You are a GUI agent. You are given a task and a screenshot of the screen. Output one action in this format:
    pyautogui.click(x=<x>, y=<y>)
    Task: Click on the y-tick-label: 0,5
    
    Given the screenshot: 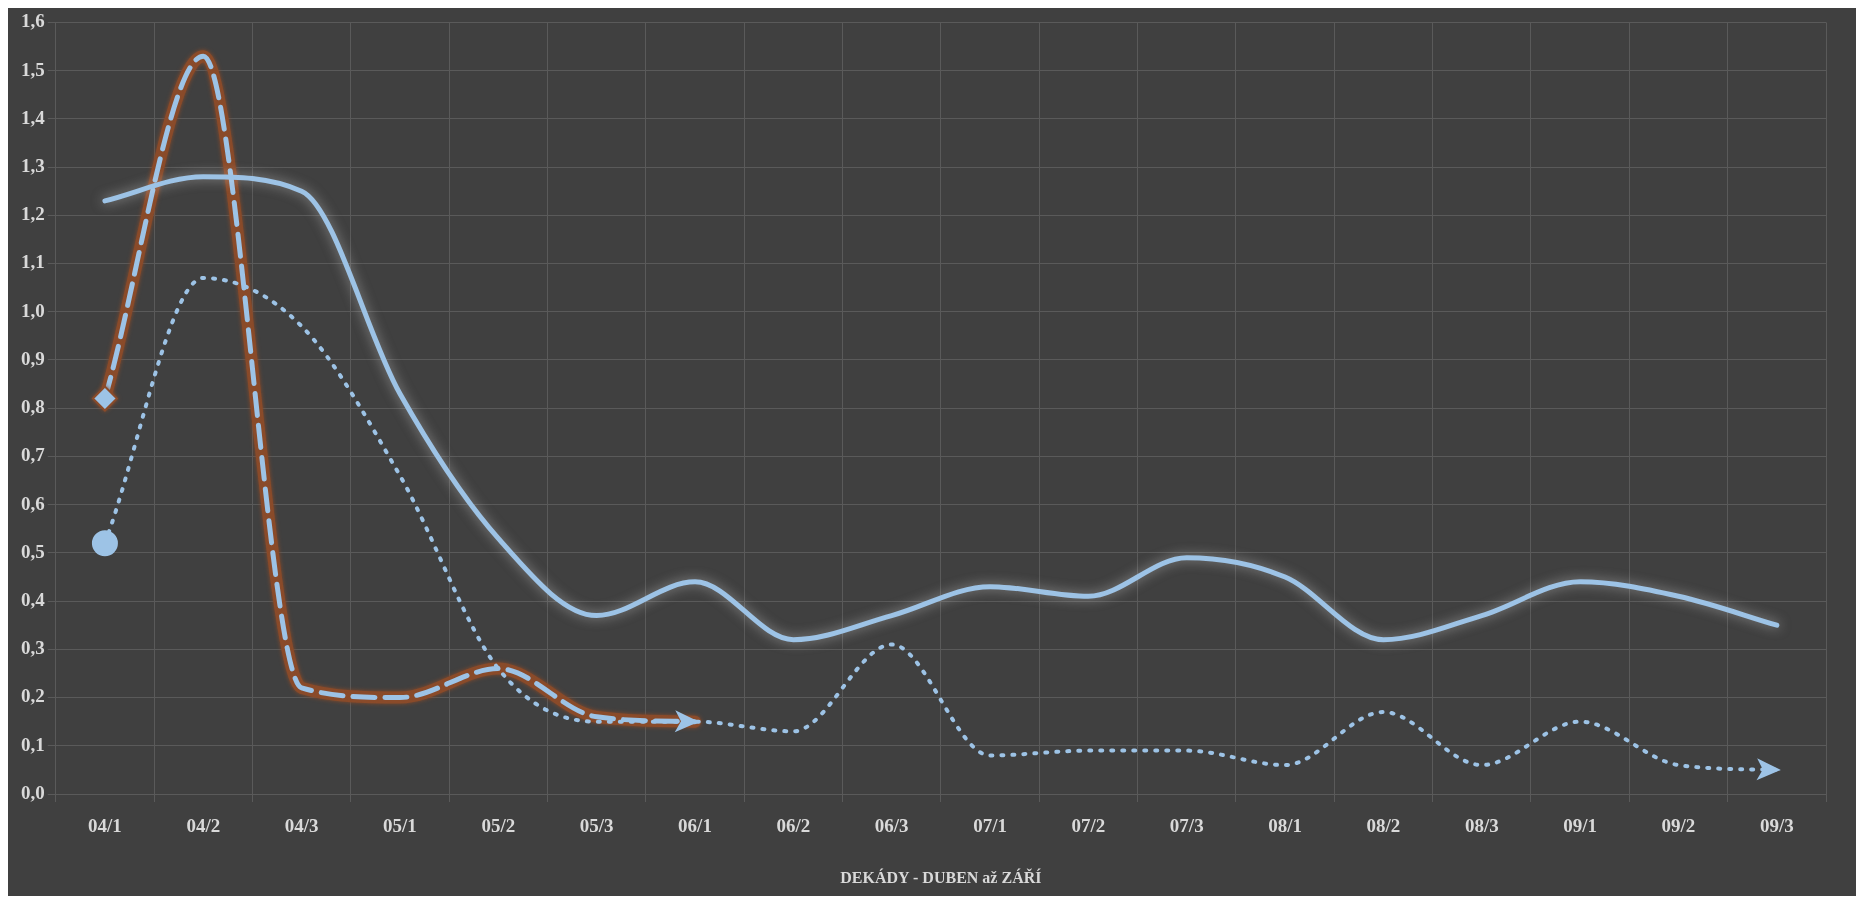 What is the action you would take?
    pyautogui.click(x=33, y=551)
    